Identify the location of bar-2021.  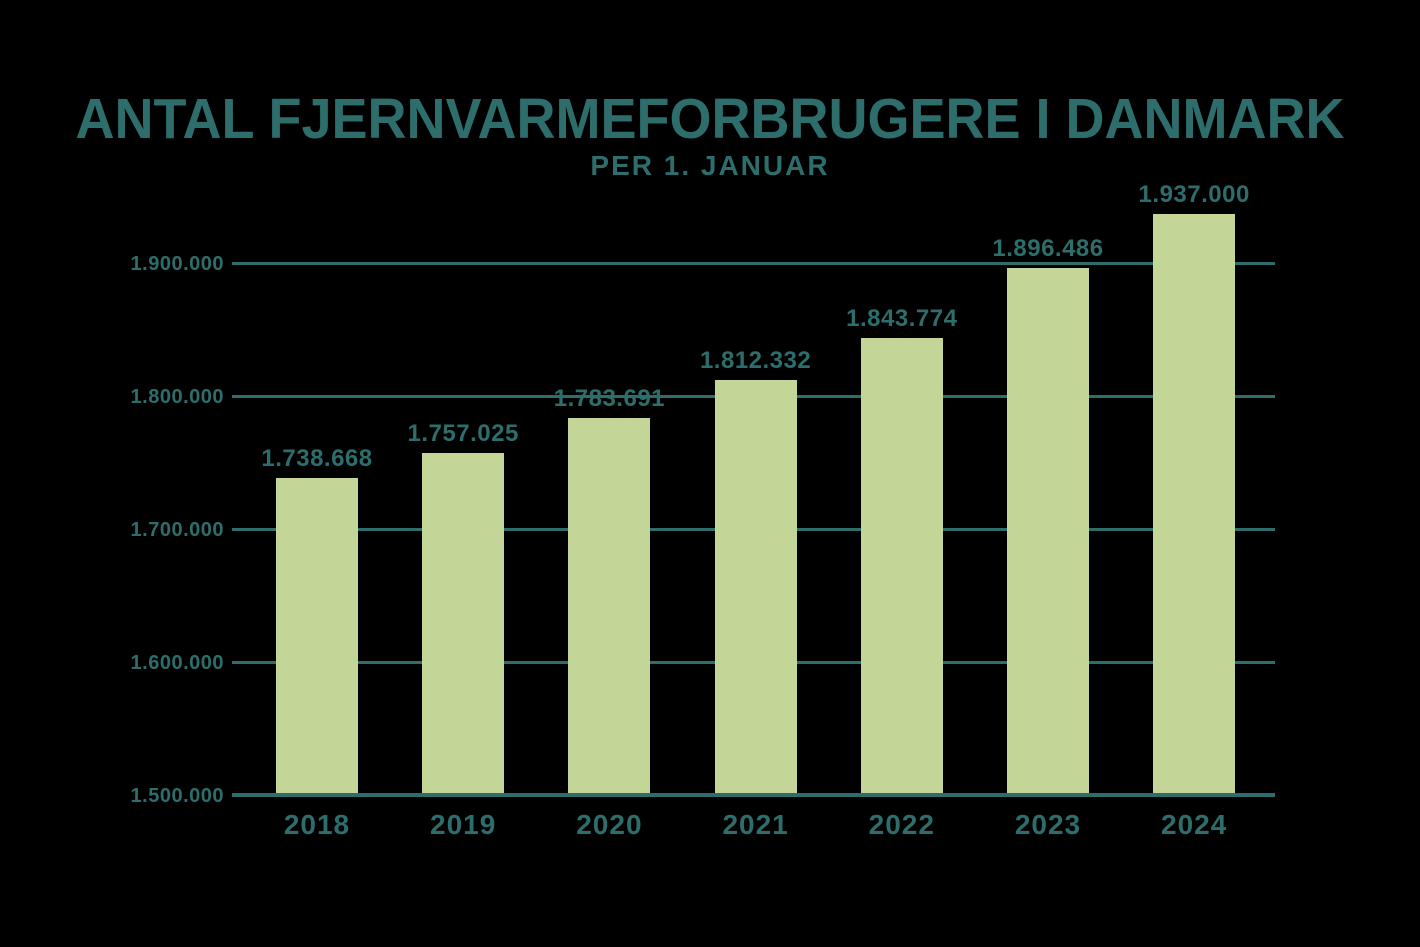
(755, 587).